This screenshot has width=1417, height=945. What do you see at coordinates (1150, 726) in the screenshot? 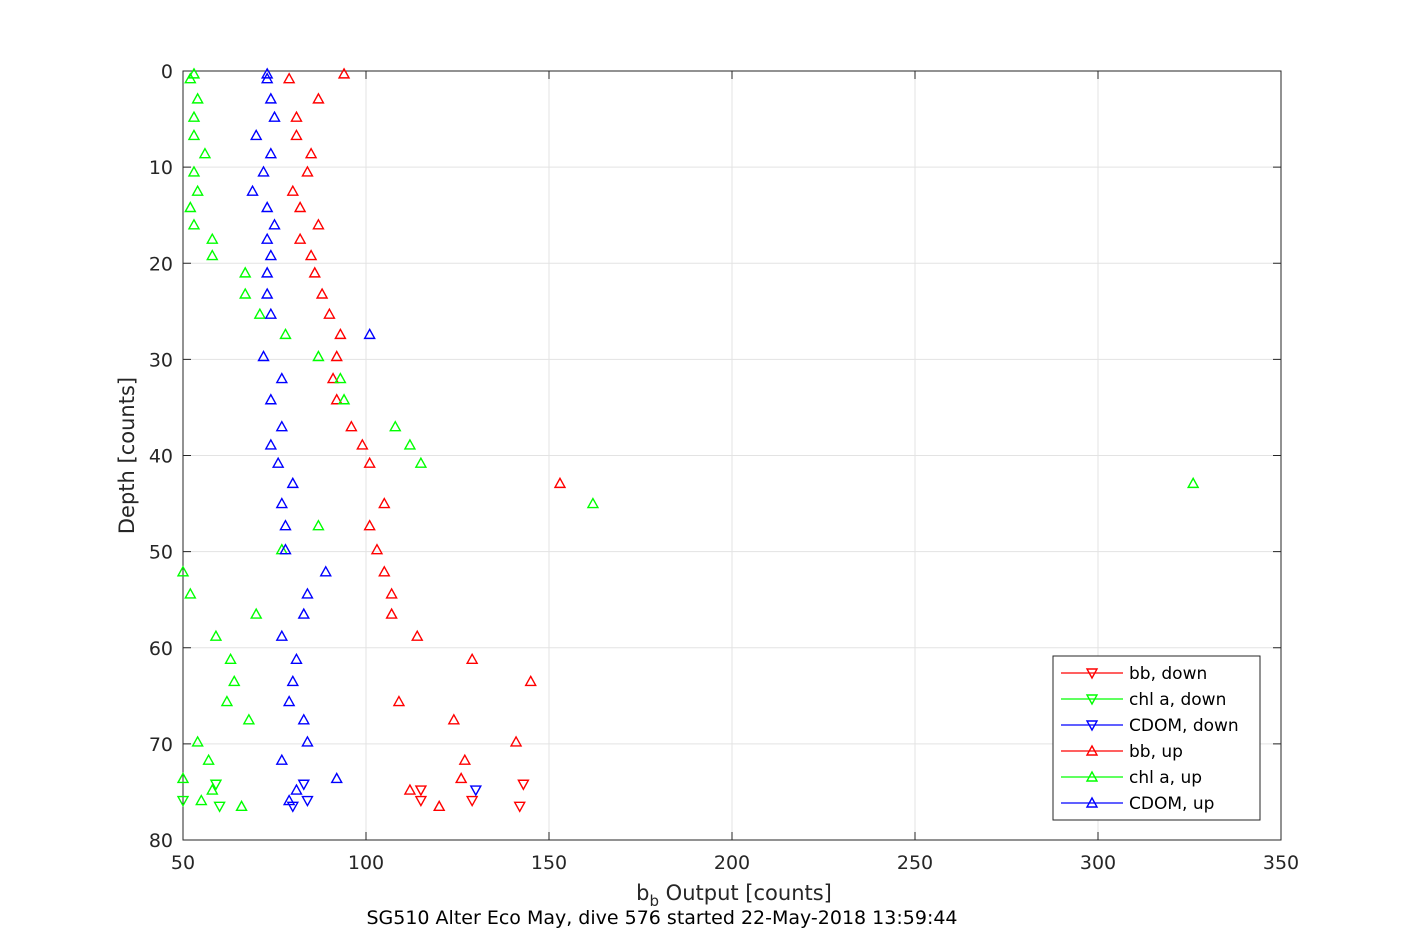
I see `legend-item: CDOM, down` at bounding box center [1150, 726].